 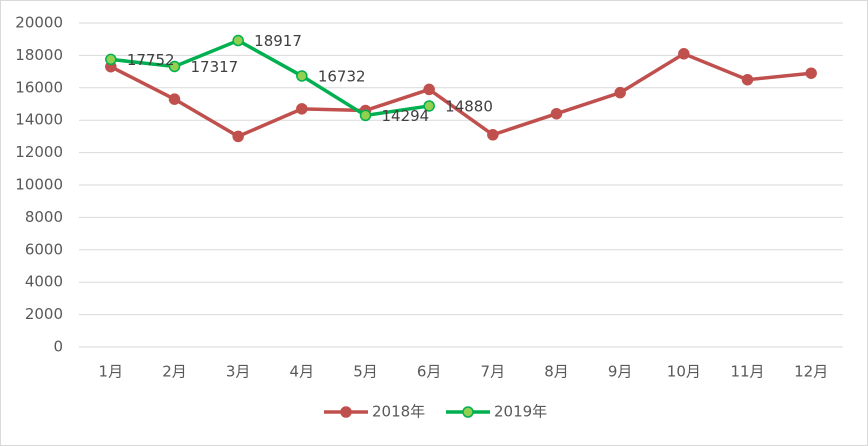 I want to click on x-tick-label: 11月, so click(x=747, y=372).